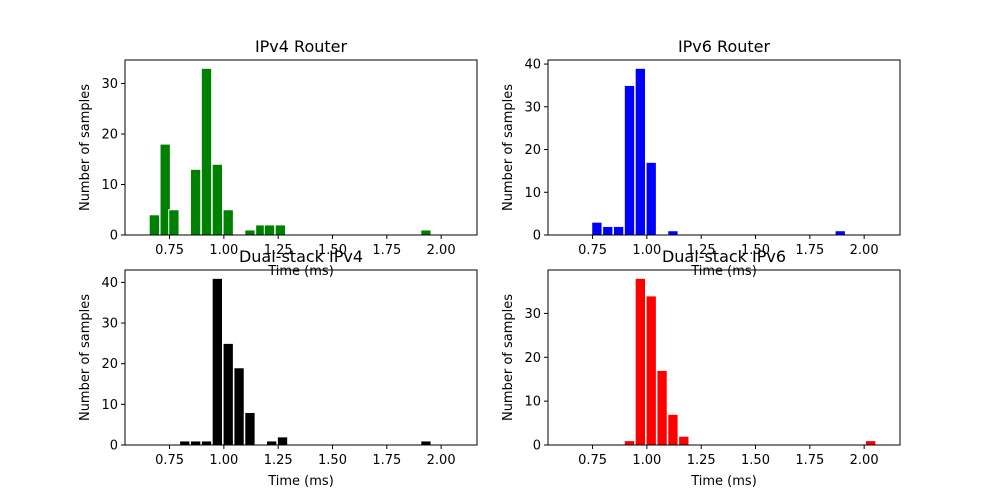 Image resolution: width=1000 pixels, height=500 pixels. I want to click on subplot-title: IPv6 Router, so click(724, 46).